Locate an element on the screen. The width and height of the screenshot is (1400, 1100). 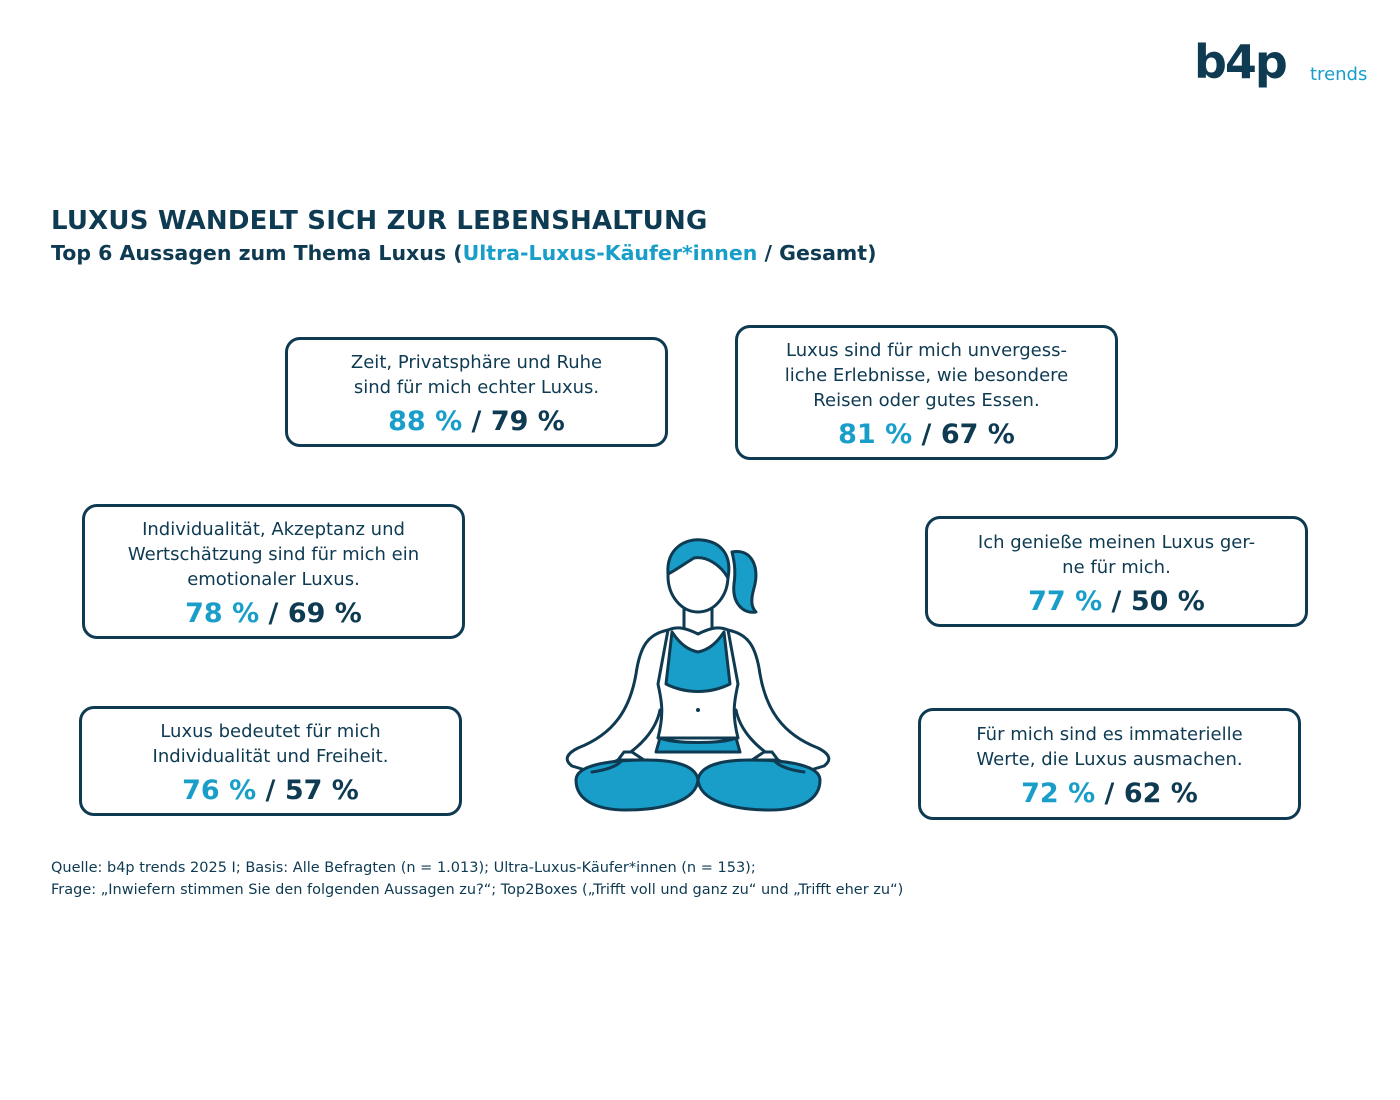
statement-values: 72 % / 62 % is located at coordinates (1109, 794).